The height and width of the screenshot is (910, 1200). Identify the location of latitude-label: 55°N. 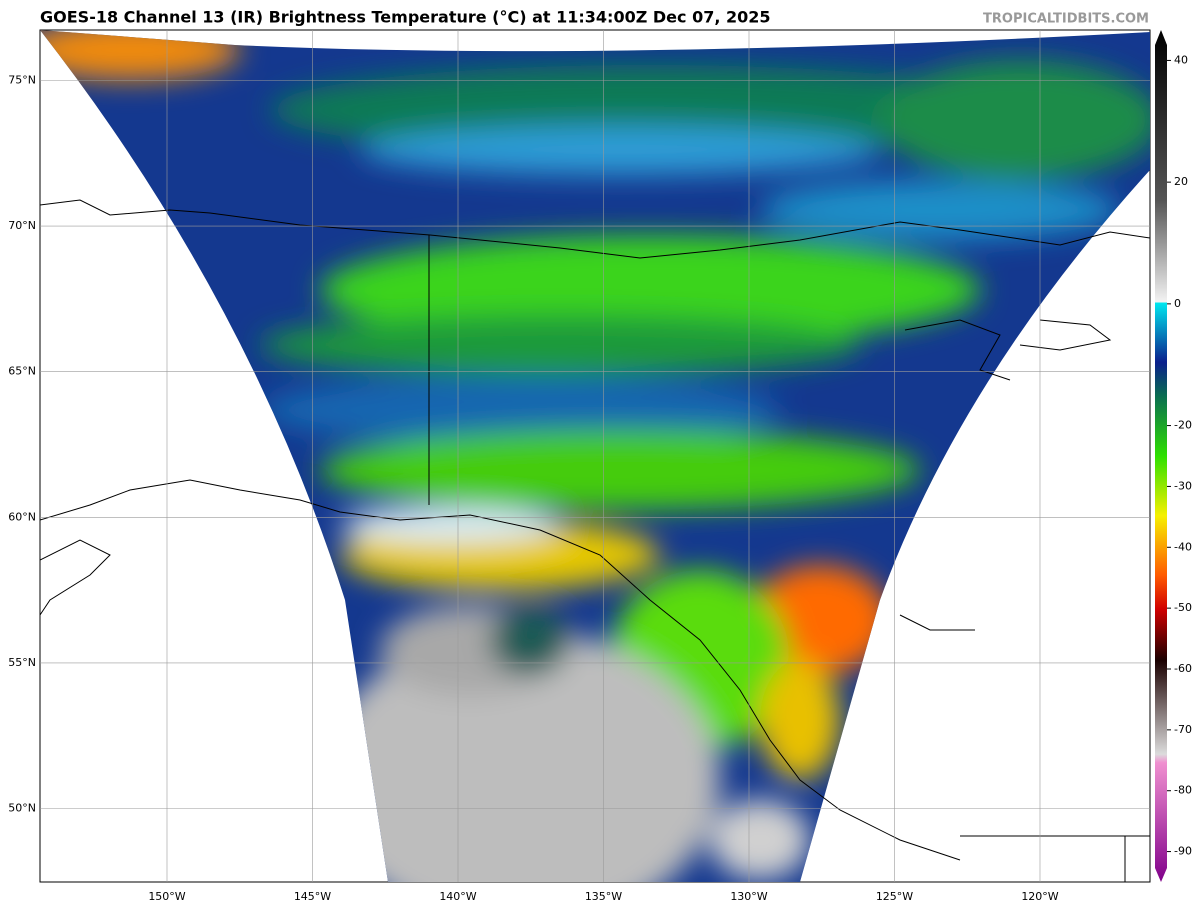
(22, 662).